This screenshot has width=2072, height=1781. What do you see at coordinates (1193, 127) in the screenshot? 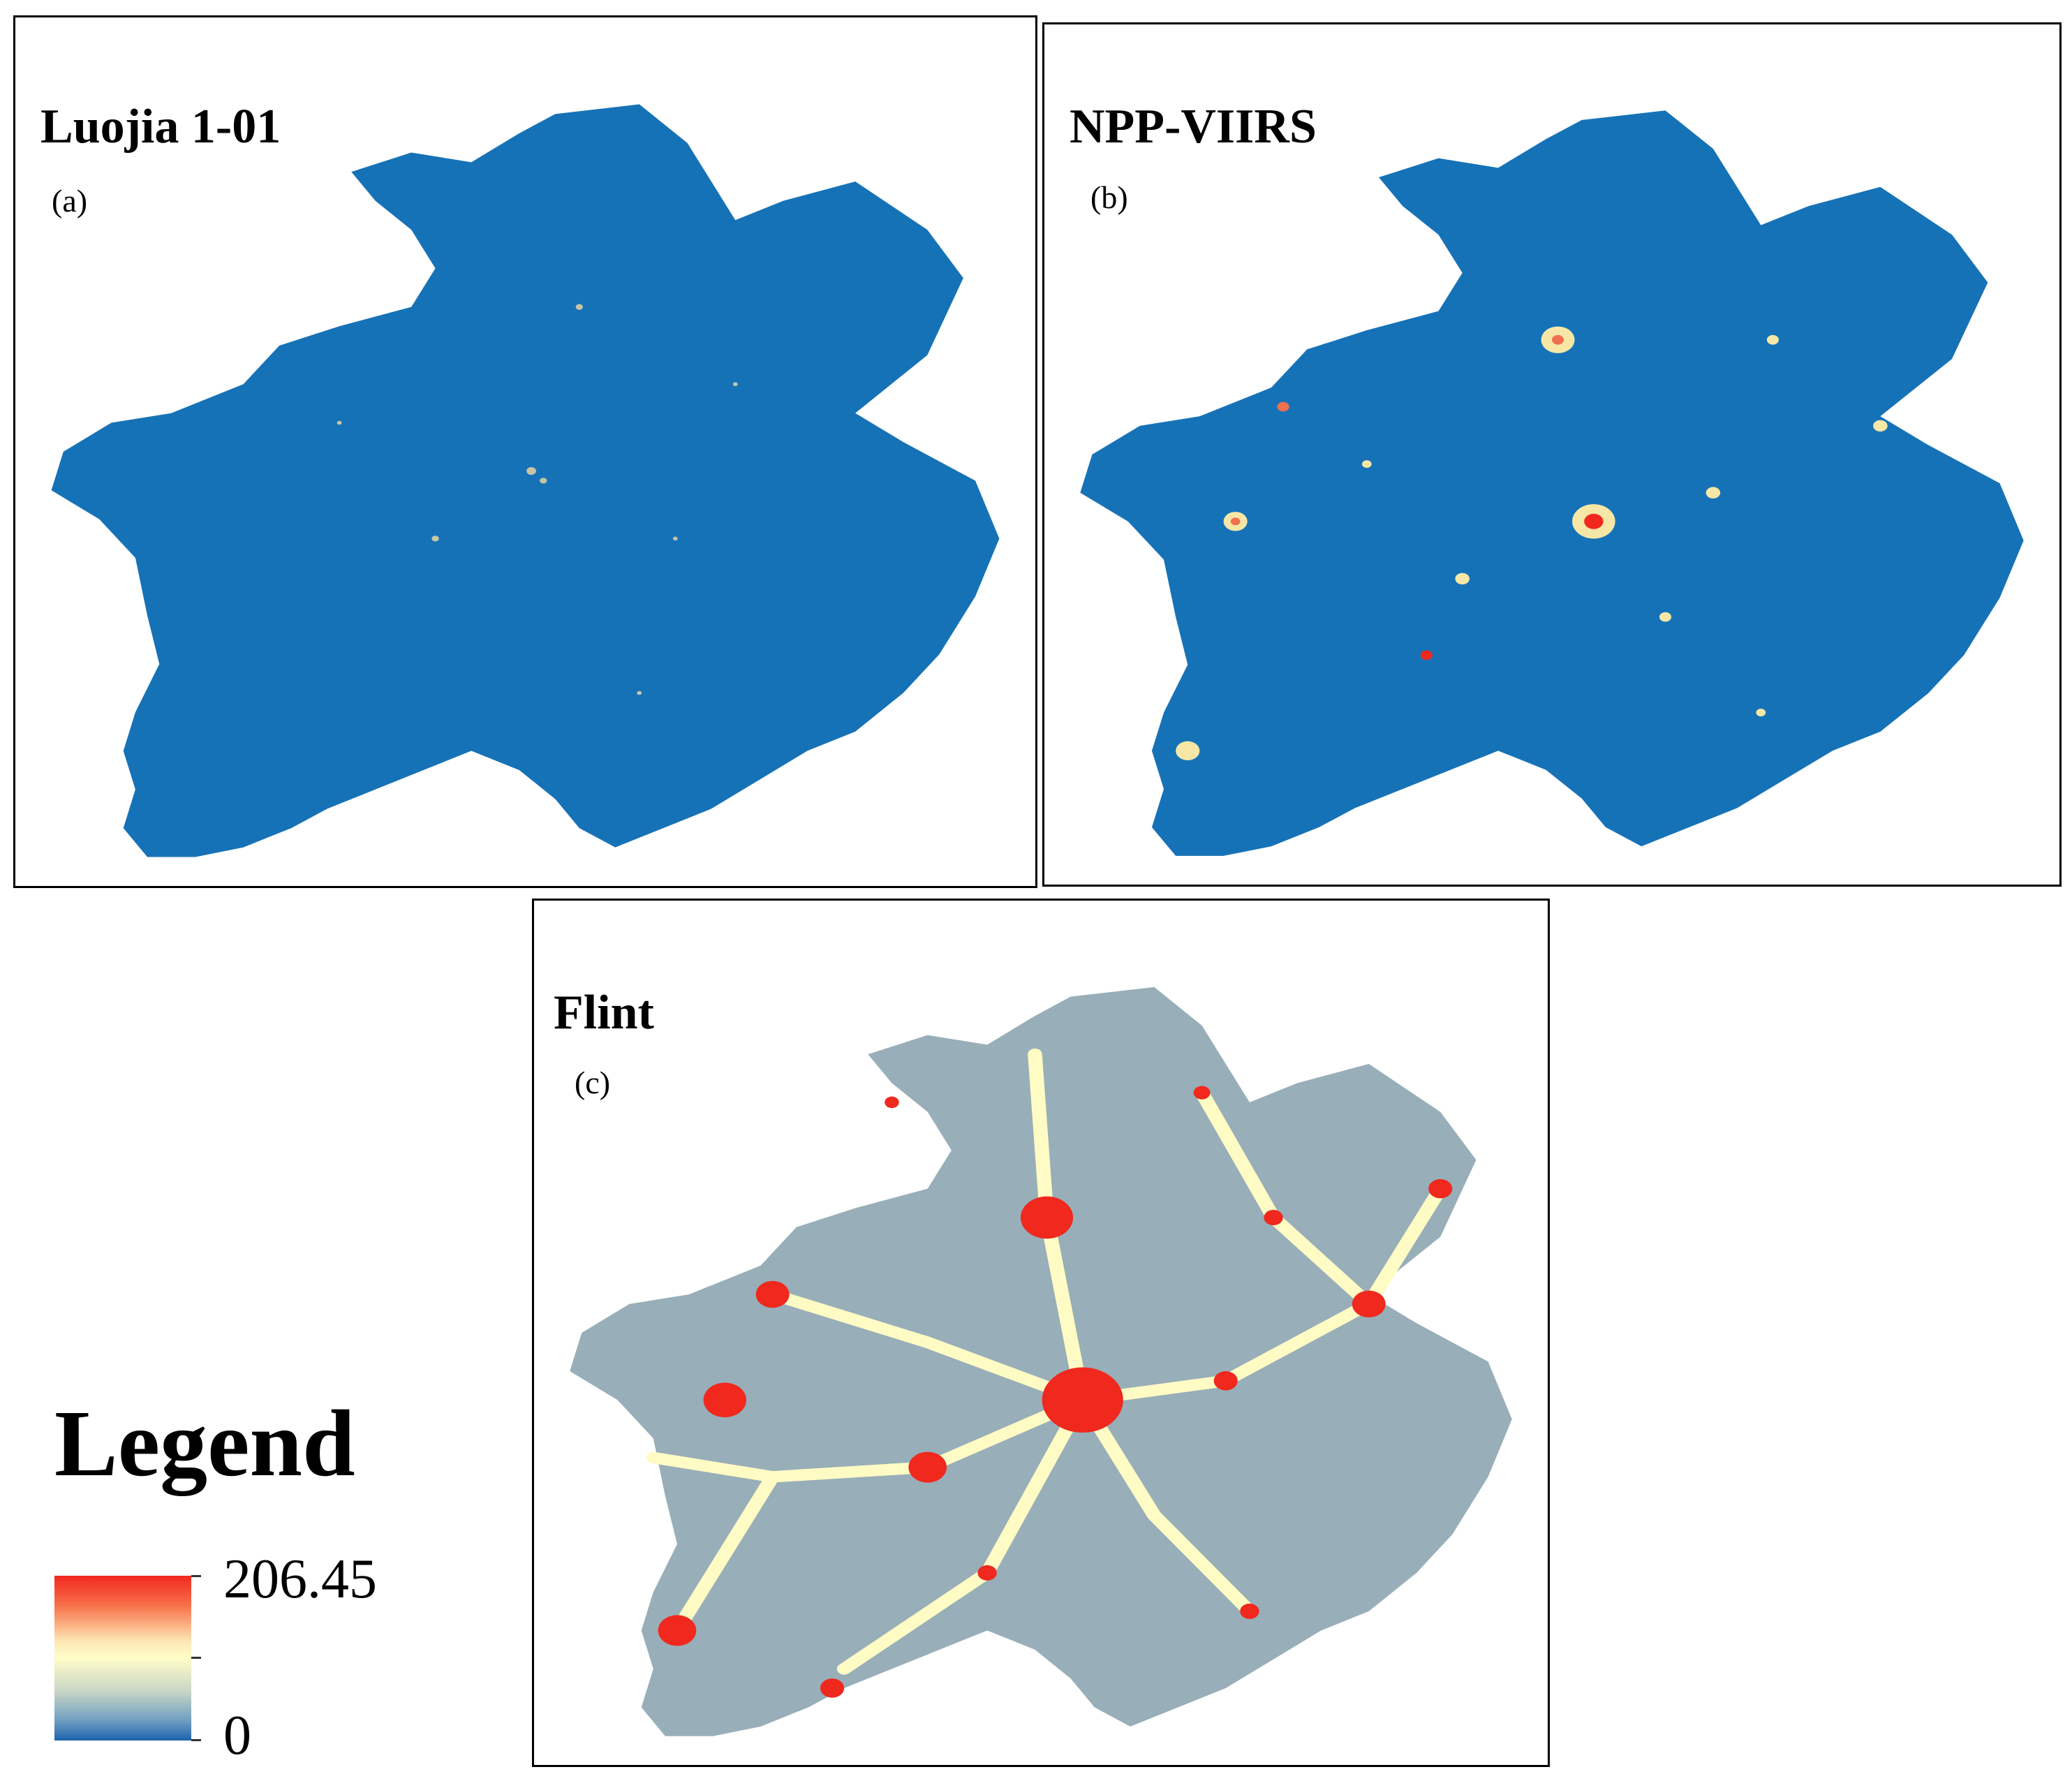
I see `panel-title-b: NPP-VIIRS` at bounding box center [1193, 127].